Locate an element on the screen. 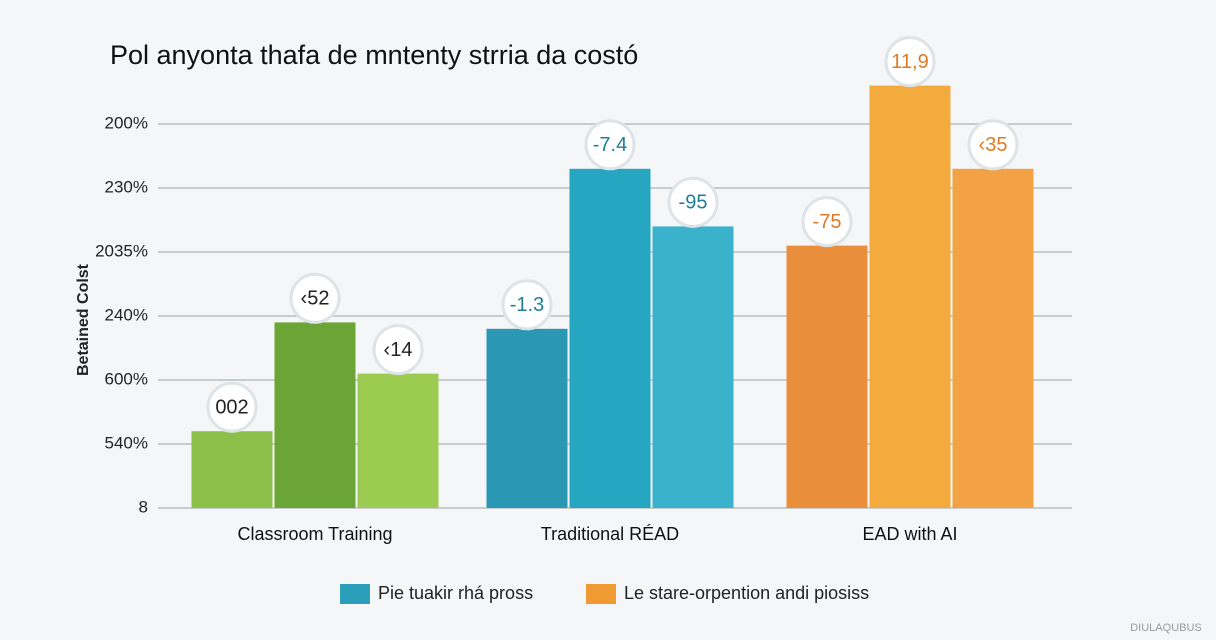  y-tick-label: 540% is located at coordinates (126, 442).